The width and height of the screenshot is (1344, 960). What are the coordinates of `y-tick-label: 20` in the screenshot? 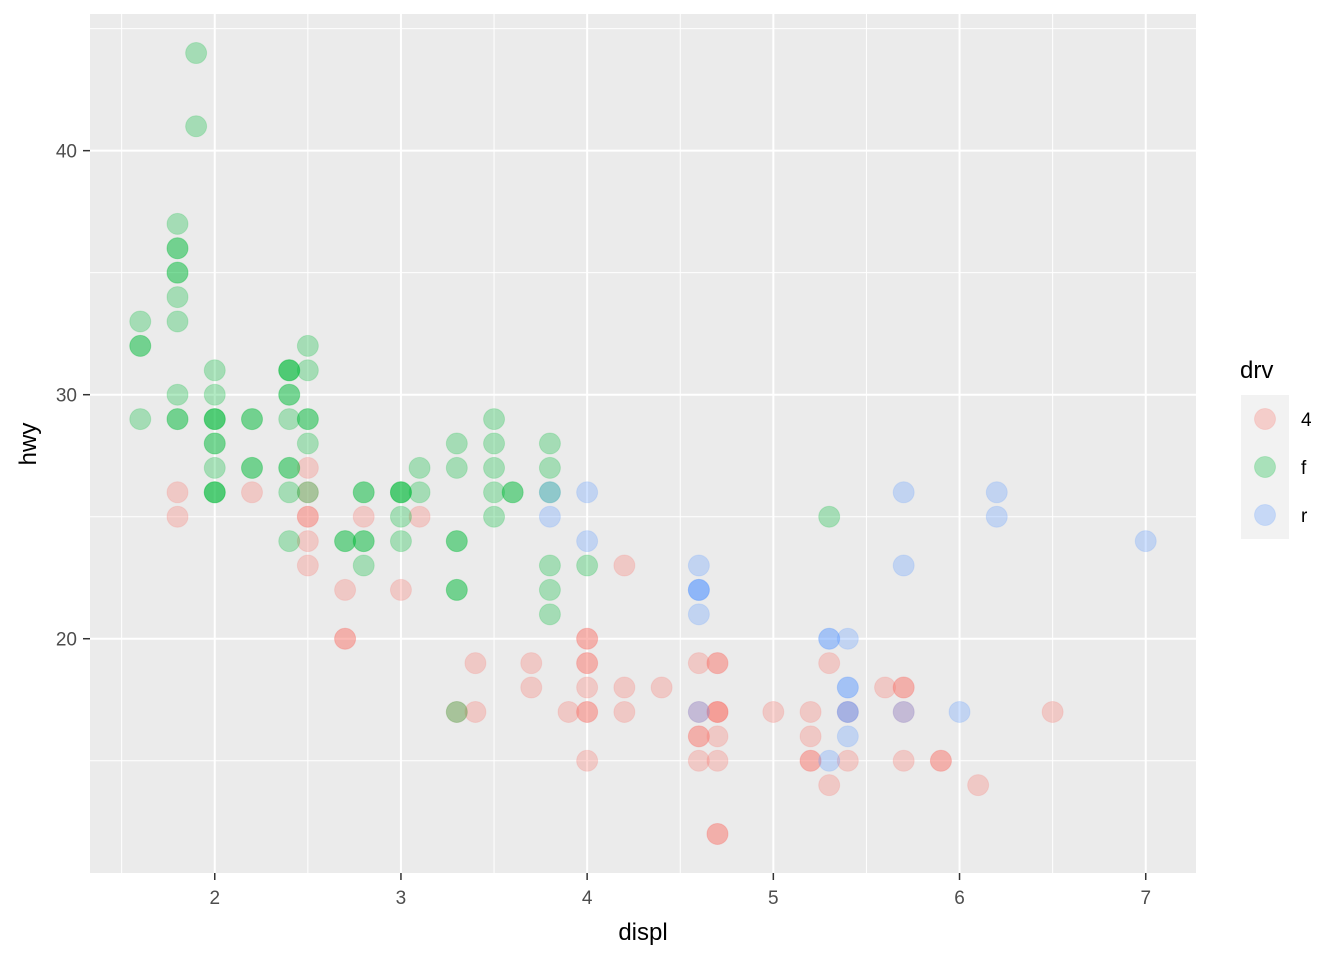 It's located at (66, 640).